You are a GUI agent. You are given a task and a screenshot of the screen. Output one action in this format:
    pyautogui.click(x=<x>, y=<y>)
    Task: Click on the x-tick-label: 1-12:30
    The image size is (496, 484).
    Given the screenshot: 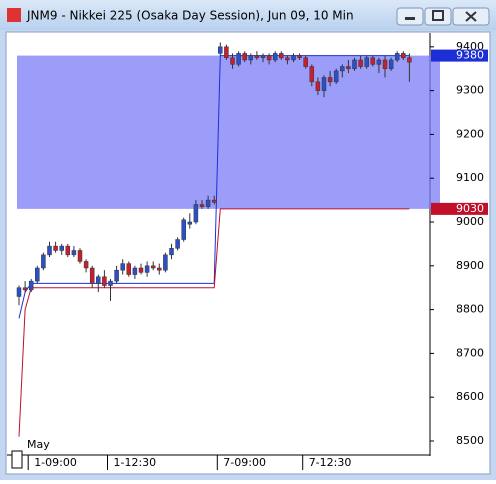 What is the action you would take?
    pyautogui.click(x=135, y=462)
    